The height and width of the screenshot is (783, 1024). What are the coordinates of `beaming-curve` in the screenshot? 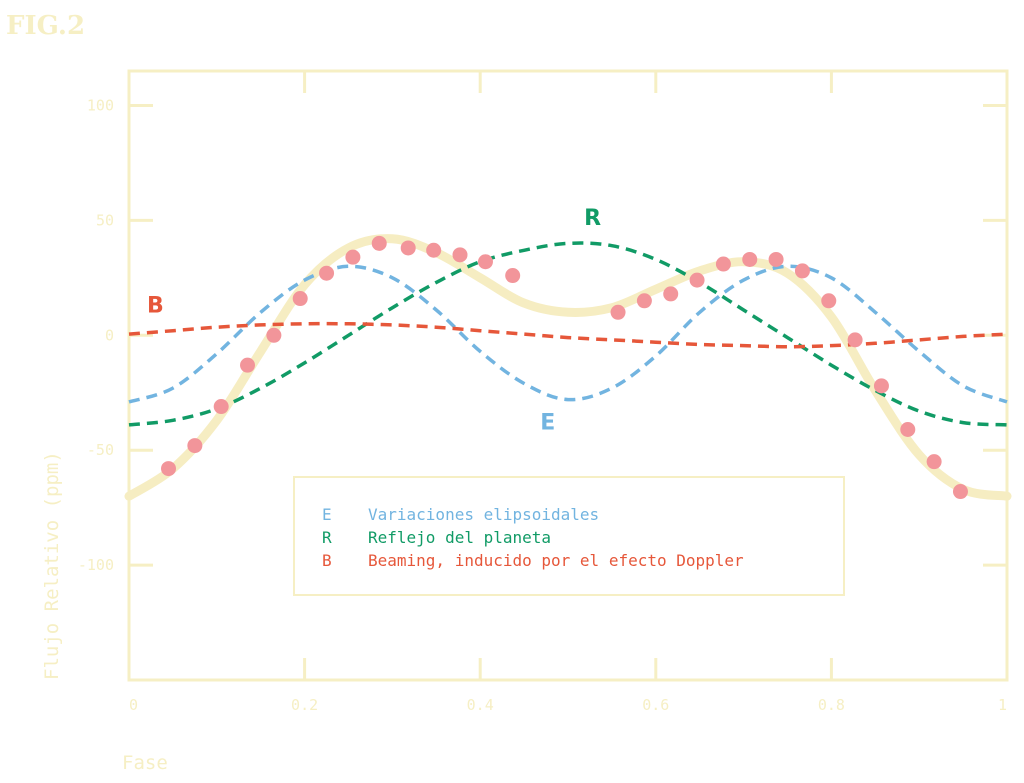 It's located at (568, 335).